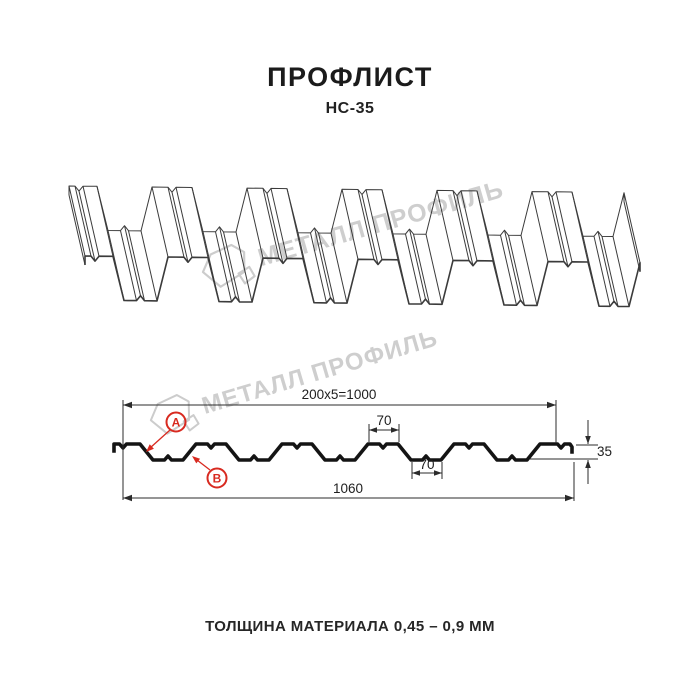 This screenshot has height=700, width=700. What do you see at coordinates (210, 472) in the screenshot?
I see `marker-b: B` at bounding box center [210, 472].